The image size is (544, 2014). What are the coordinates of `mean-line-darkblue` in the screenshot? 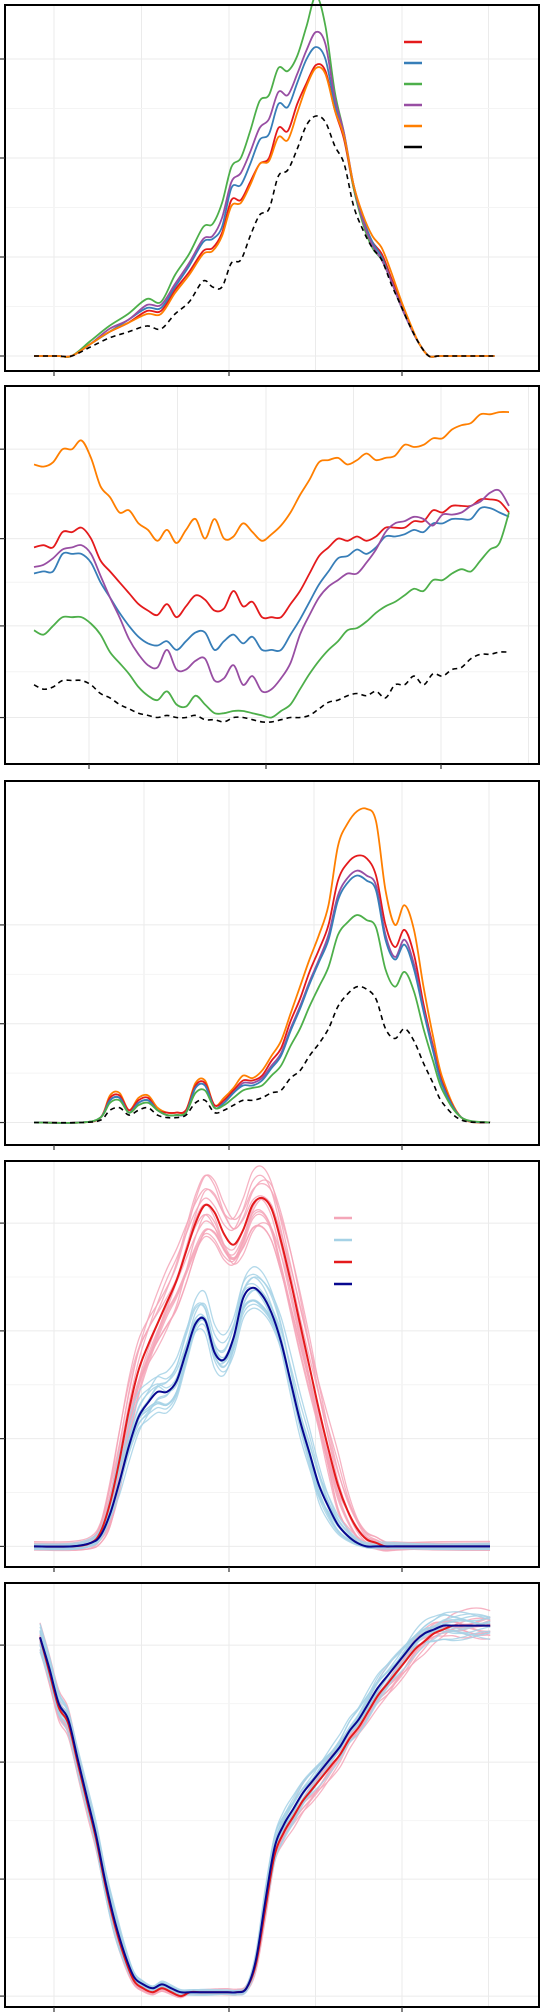 It's located at (261, 1417).